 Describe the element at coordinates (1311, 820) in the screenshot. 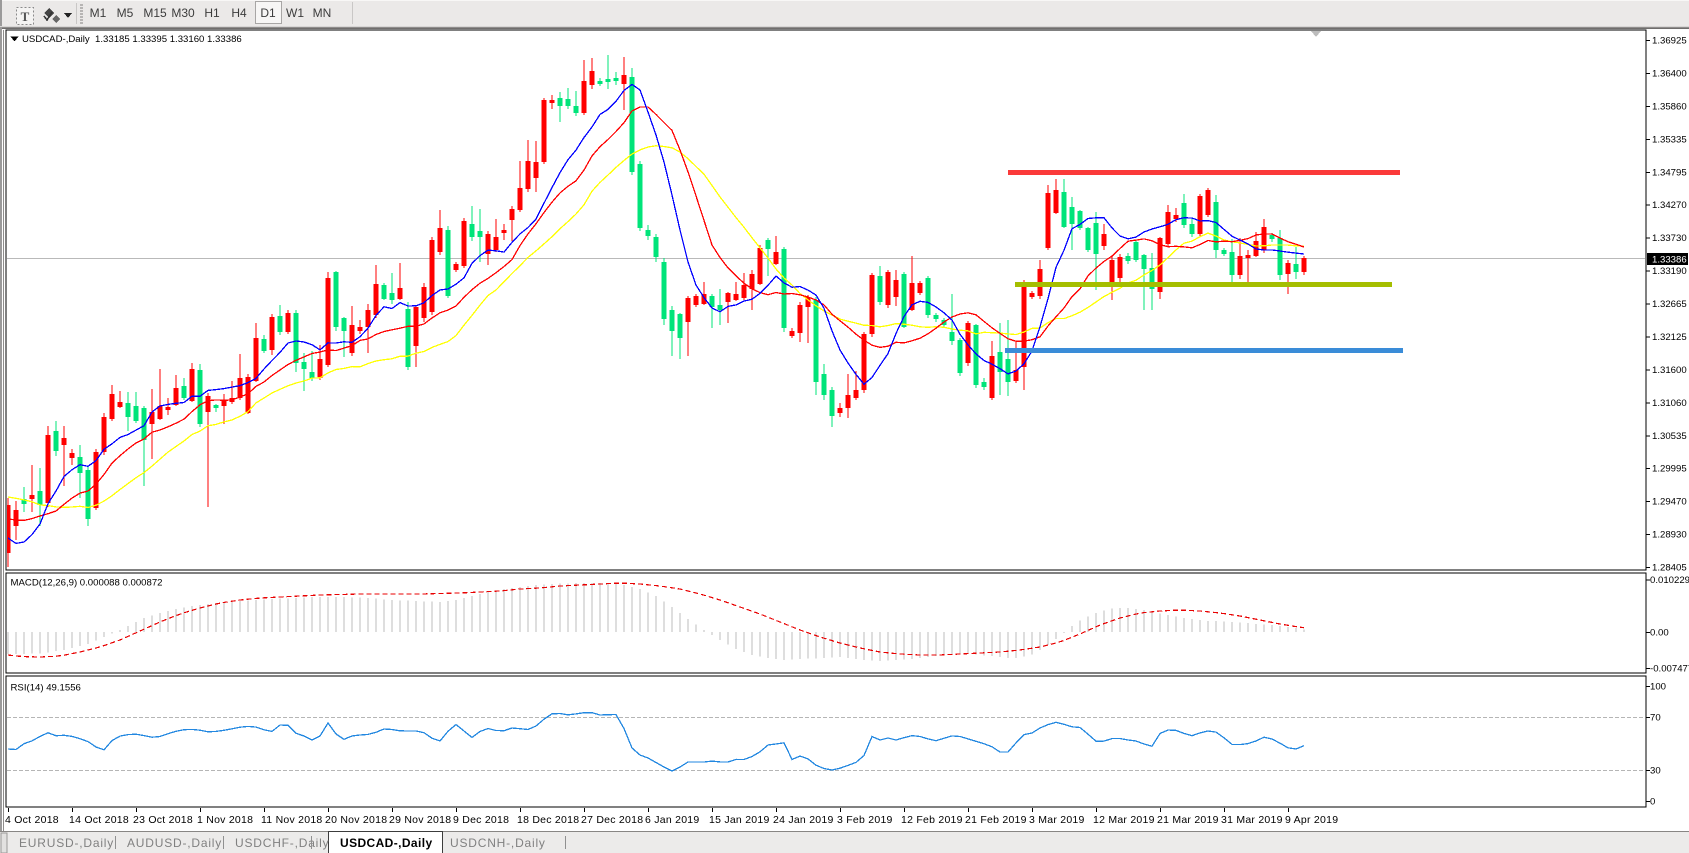

I see `svg-text: 9 Apr 2019` at that location.